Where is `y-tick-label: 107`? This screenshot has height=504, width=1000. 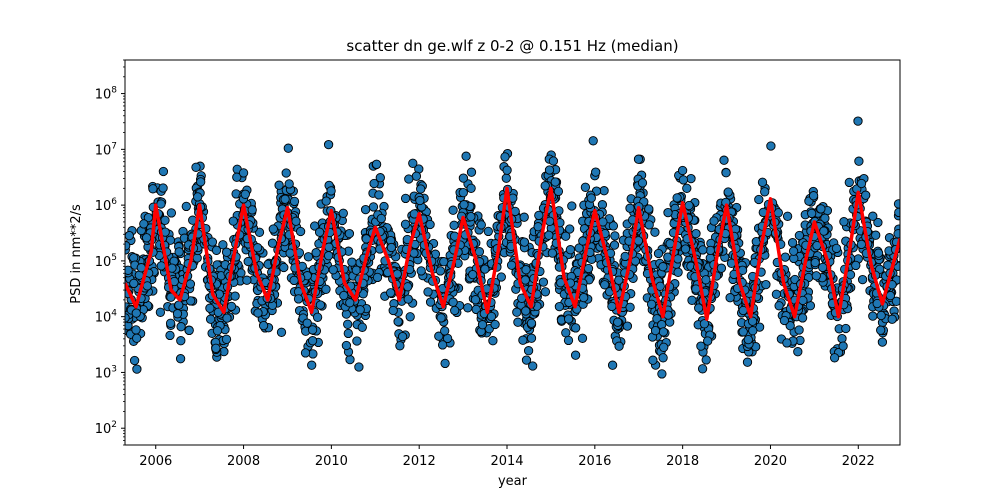
y-tick-label: 107 is located at coordinates (106, 149).